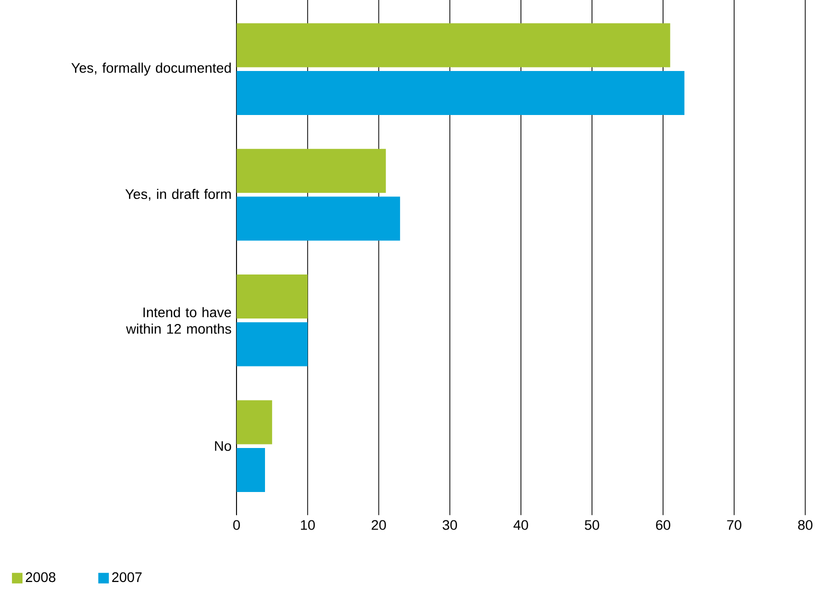 The height and width of the screenshot is (594, 833). Describe the element at coordinates (178, 194) in the screenshot. I see `y-tick-label: Yes, in draft form` at that location.